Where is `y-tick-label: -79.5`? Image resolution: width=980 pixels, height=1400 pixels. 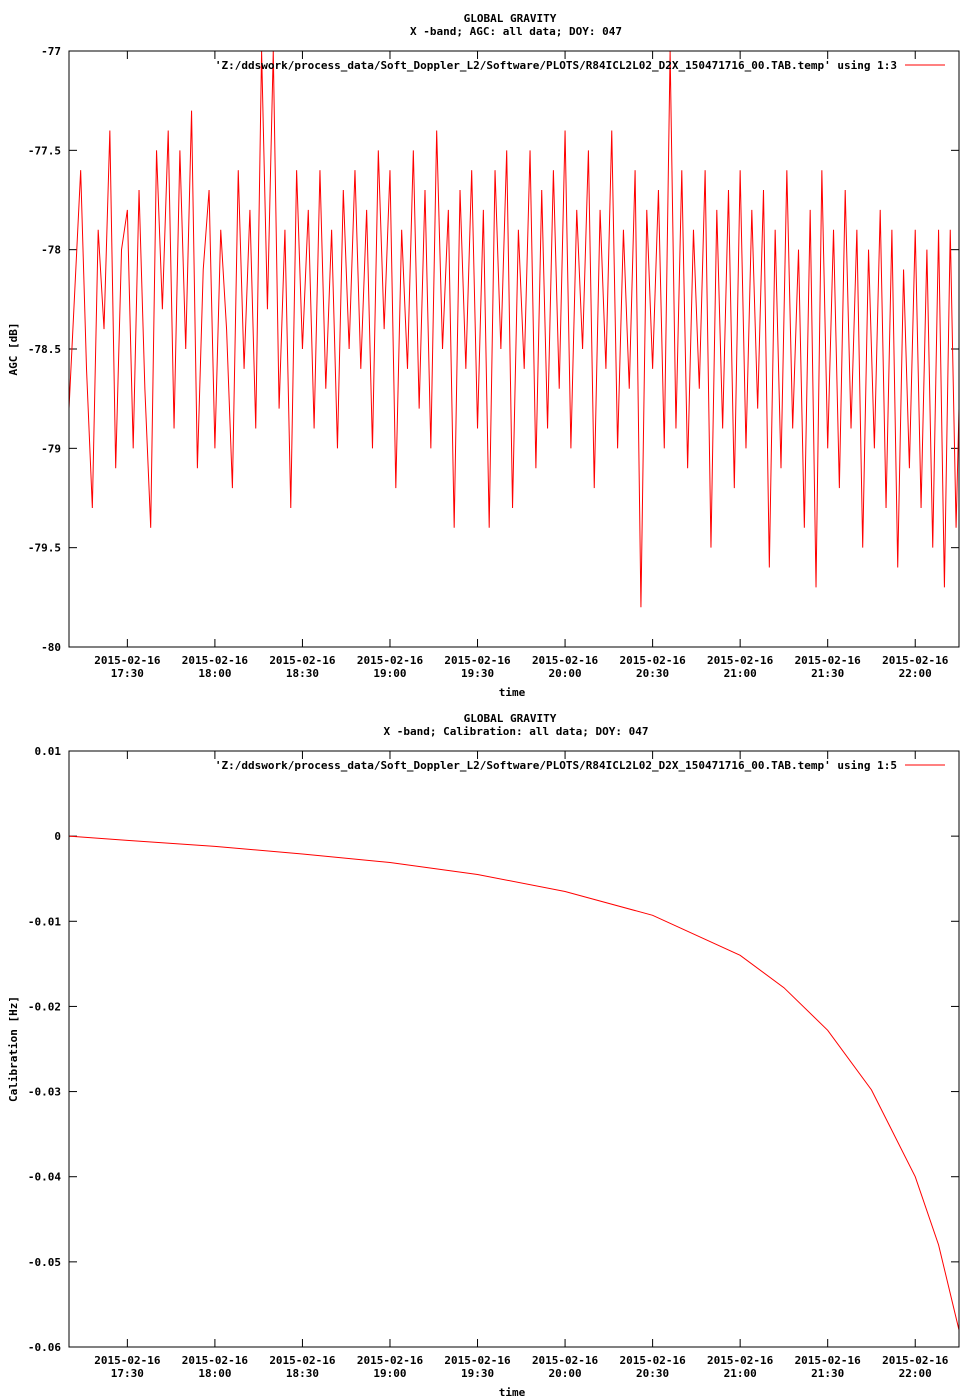
y-tick-label: -79.5 is located at coordinates (44, 548).